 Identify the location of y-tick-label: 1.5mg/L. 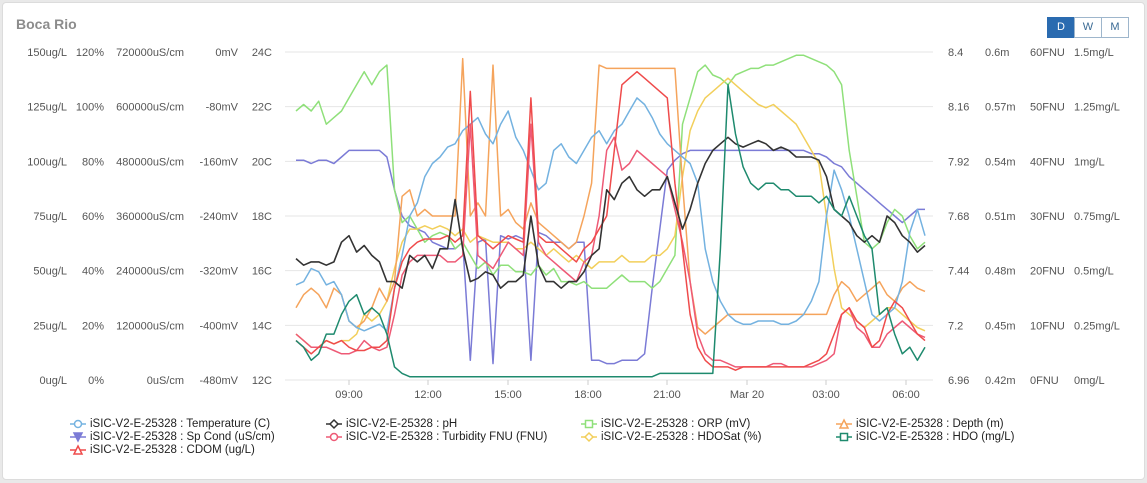
(1094, 53).